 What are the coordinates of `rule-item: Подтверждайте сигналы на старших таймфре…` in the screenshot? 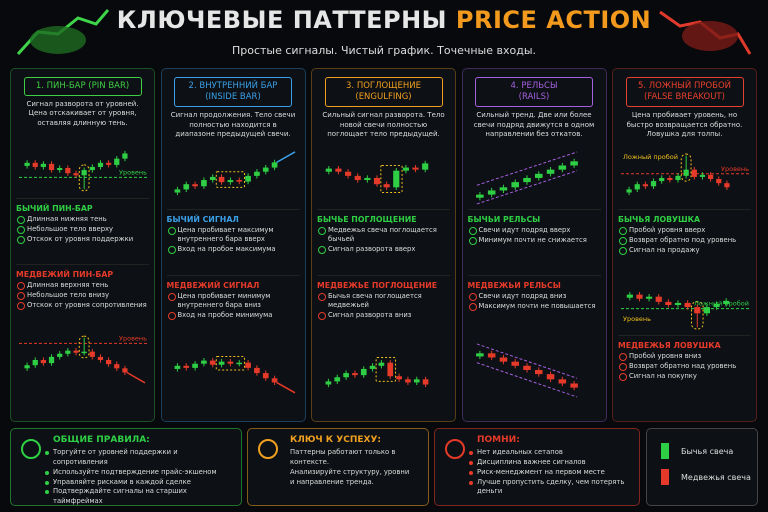 It's located at (139, 497).